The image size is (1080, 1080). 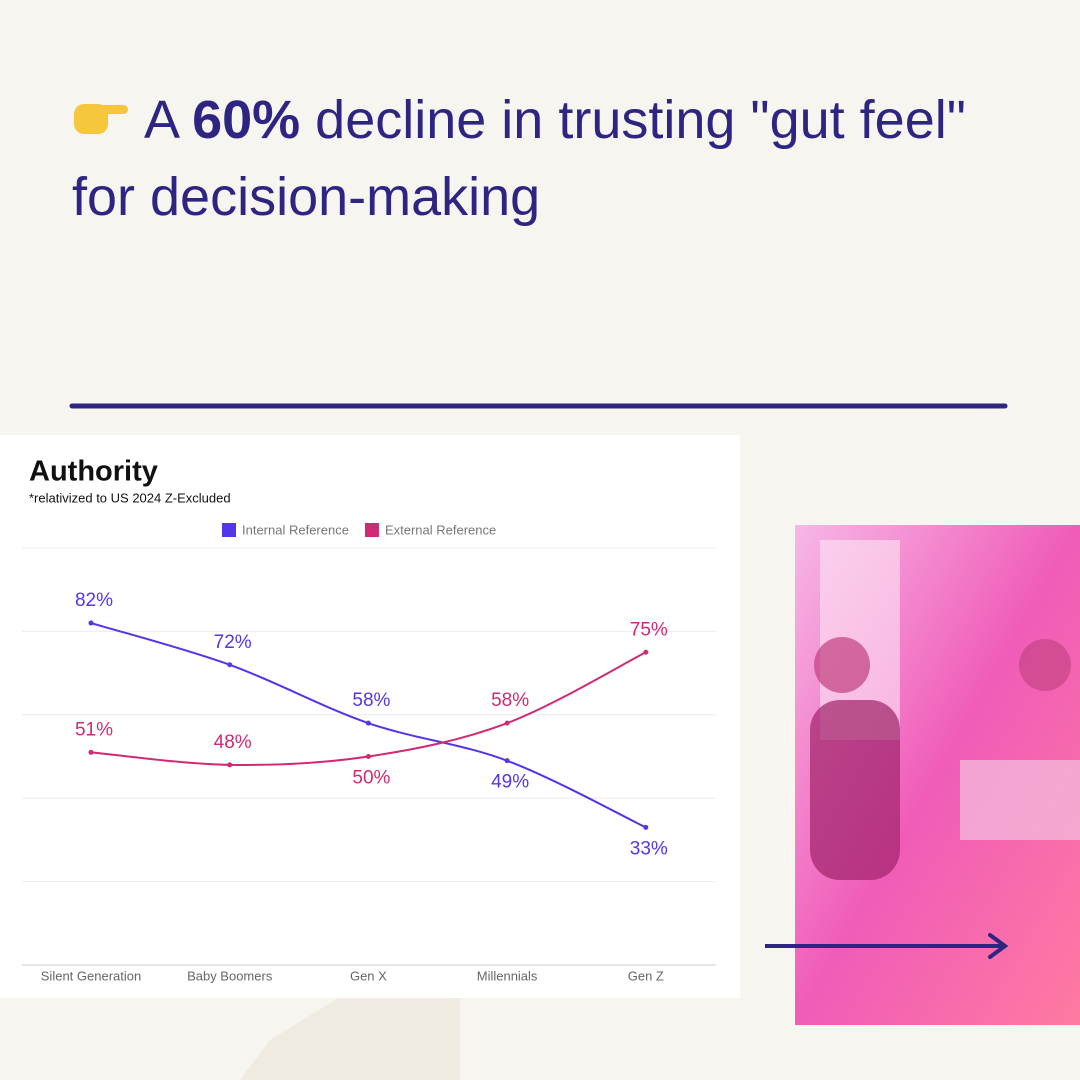 I want to click on data-label: 33%, so click(x=649, y=848).